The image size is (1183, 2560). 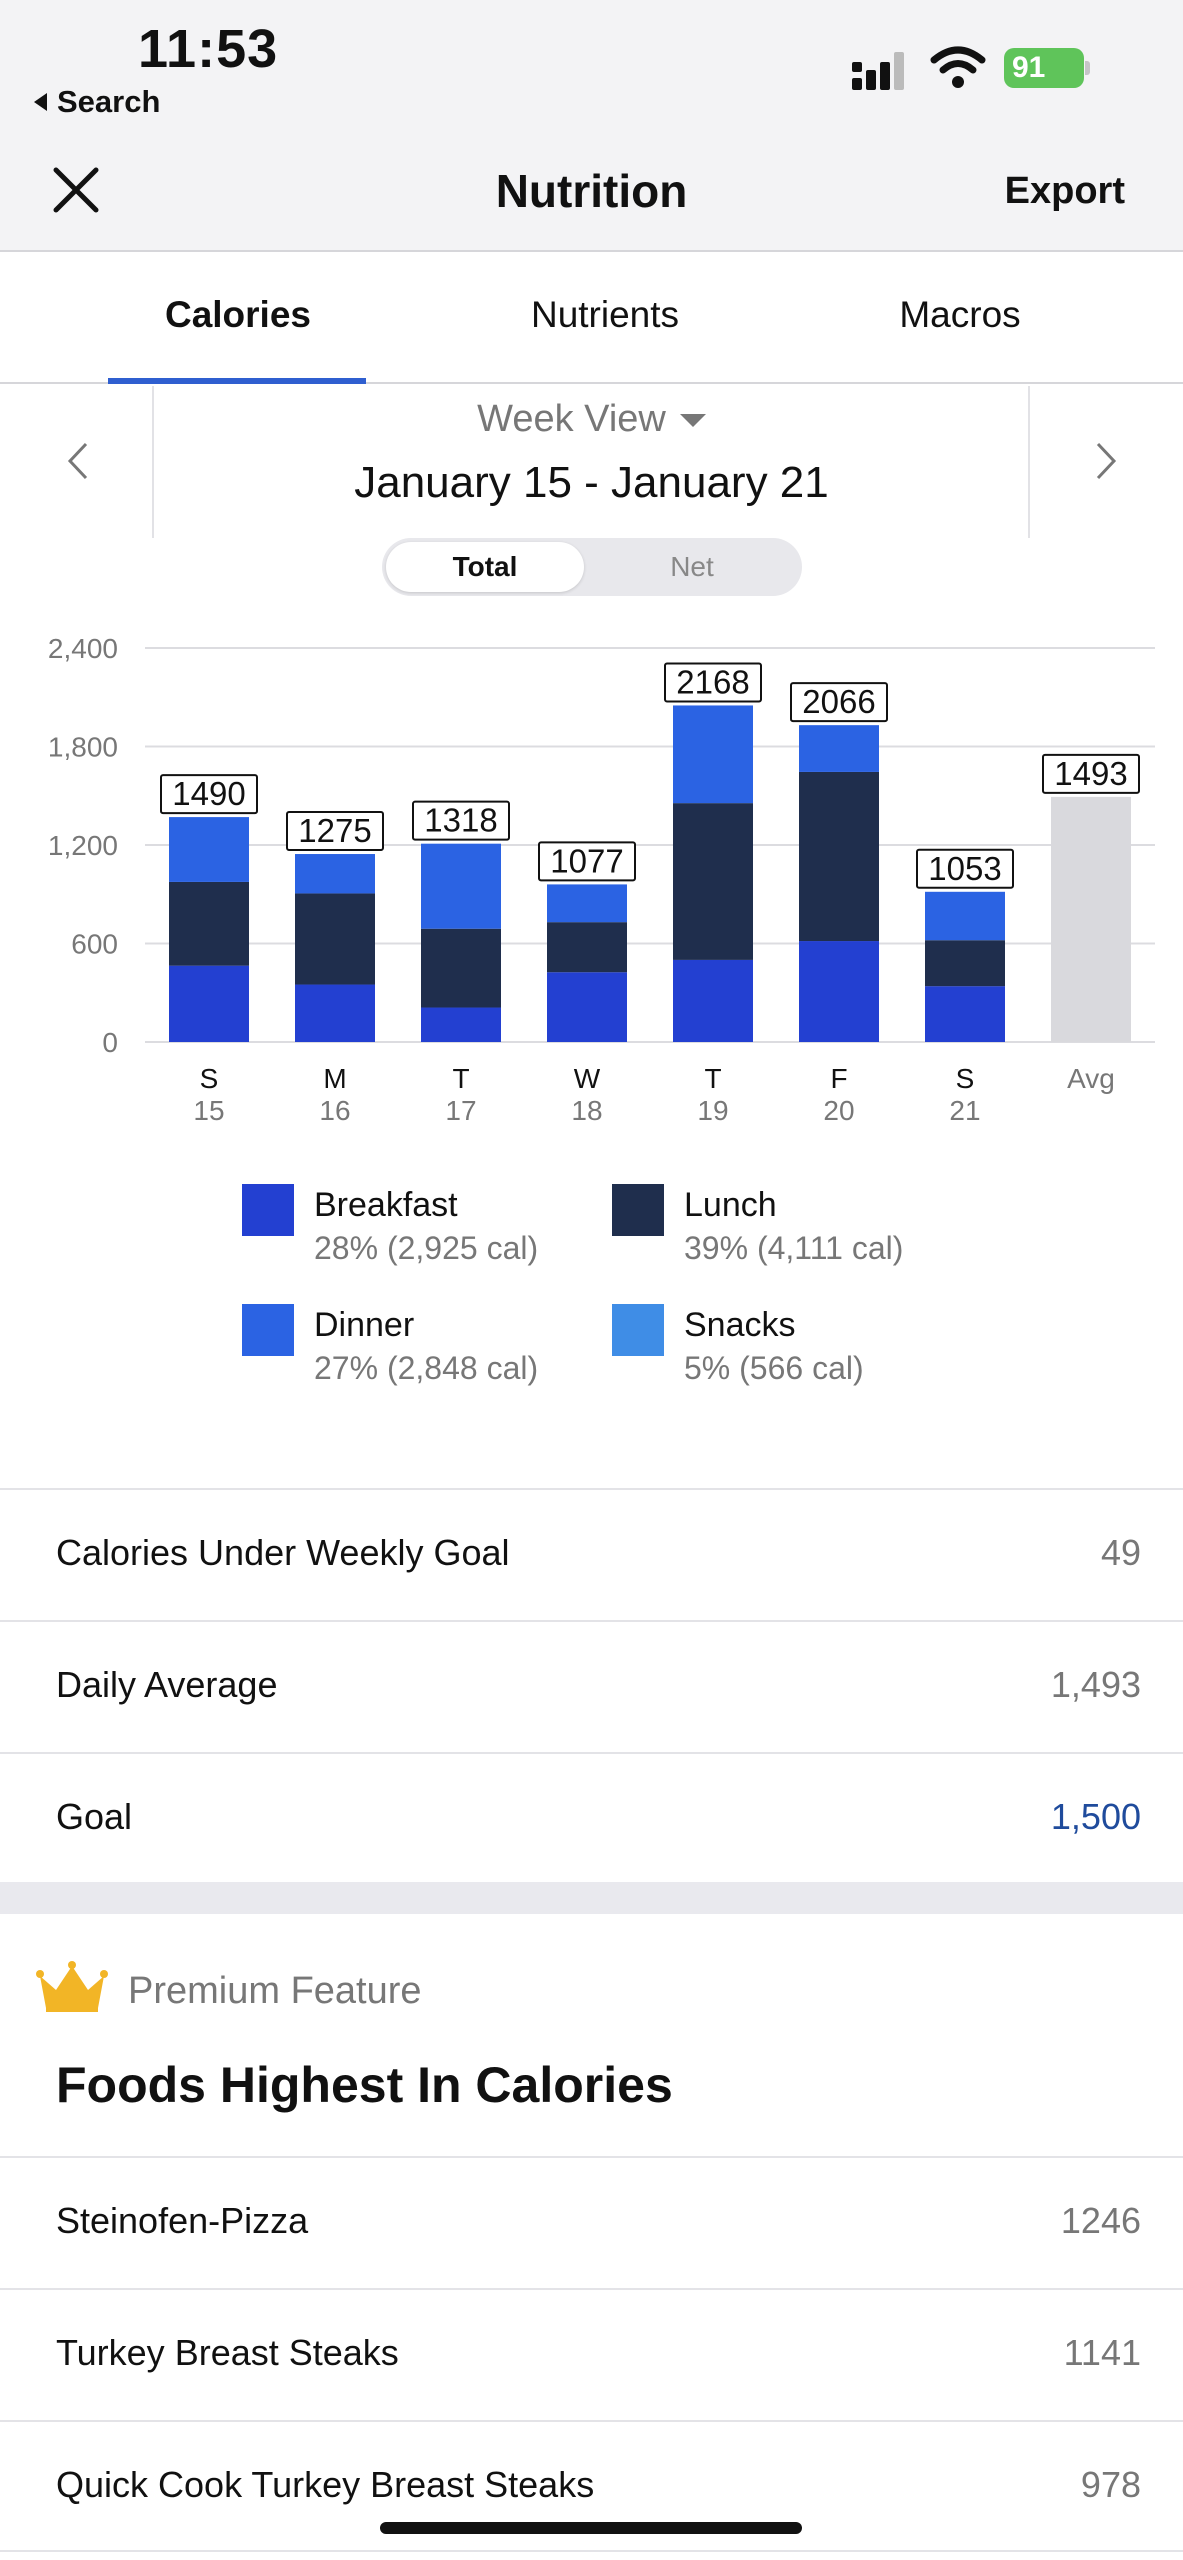 What do you see at coordinates (72, 1986) in the screenshot?
I see `crown-icon` at bounding box center [72, 1986].